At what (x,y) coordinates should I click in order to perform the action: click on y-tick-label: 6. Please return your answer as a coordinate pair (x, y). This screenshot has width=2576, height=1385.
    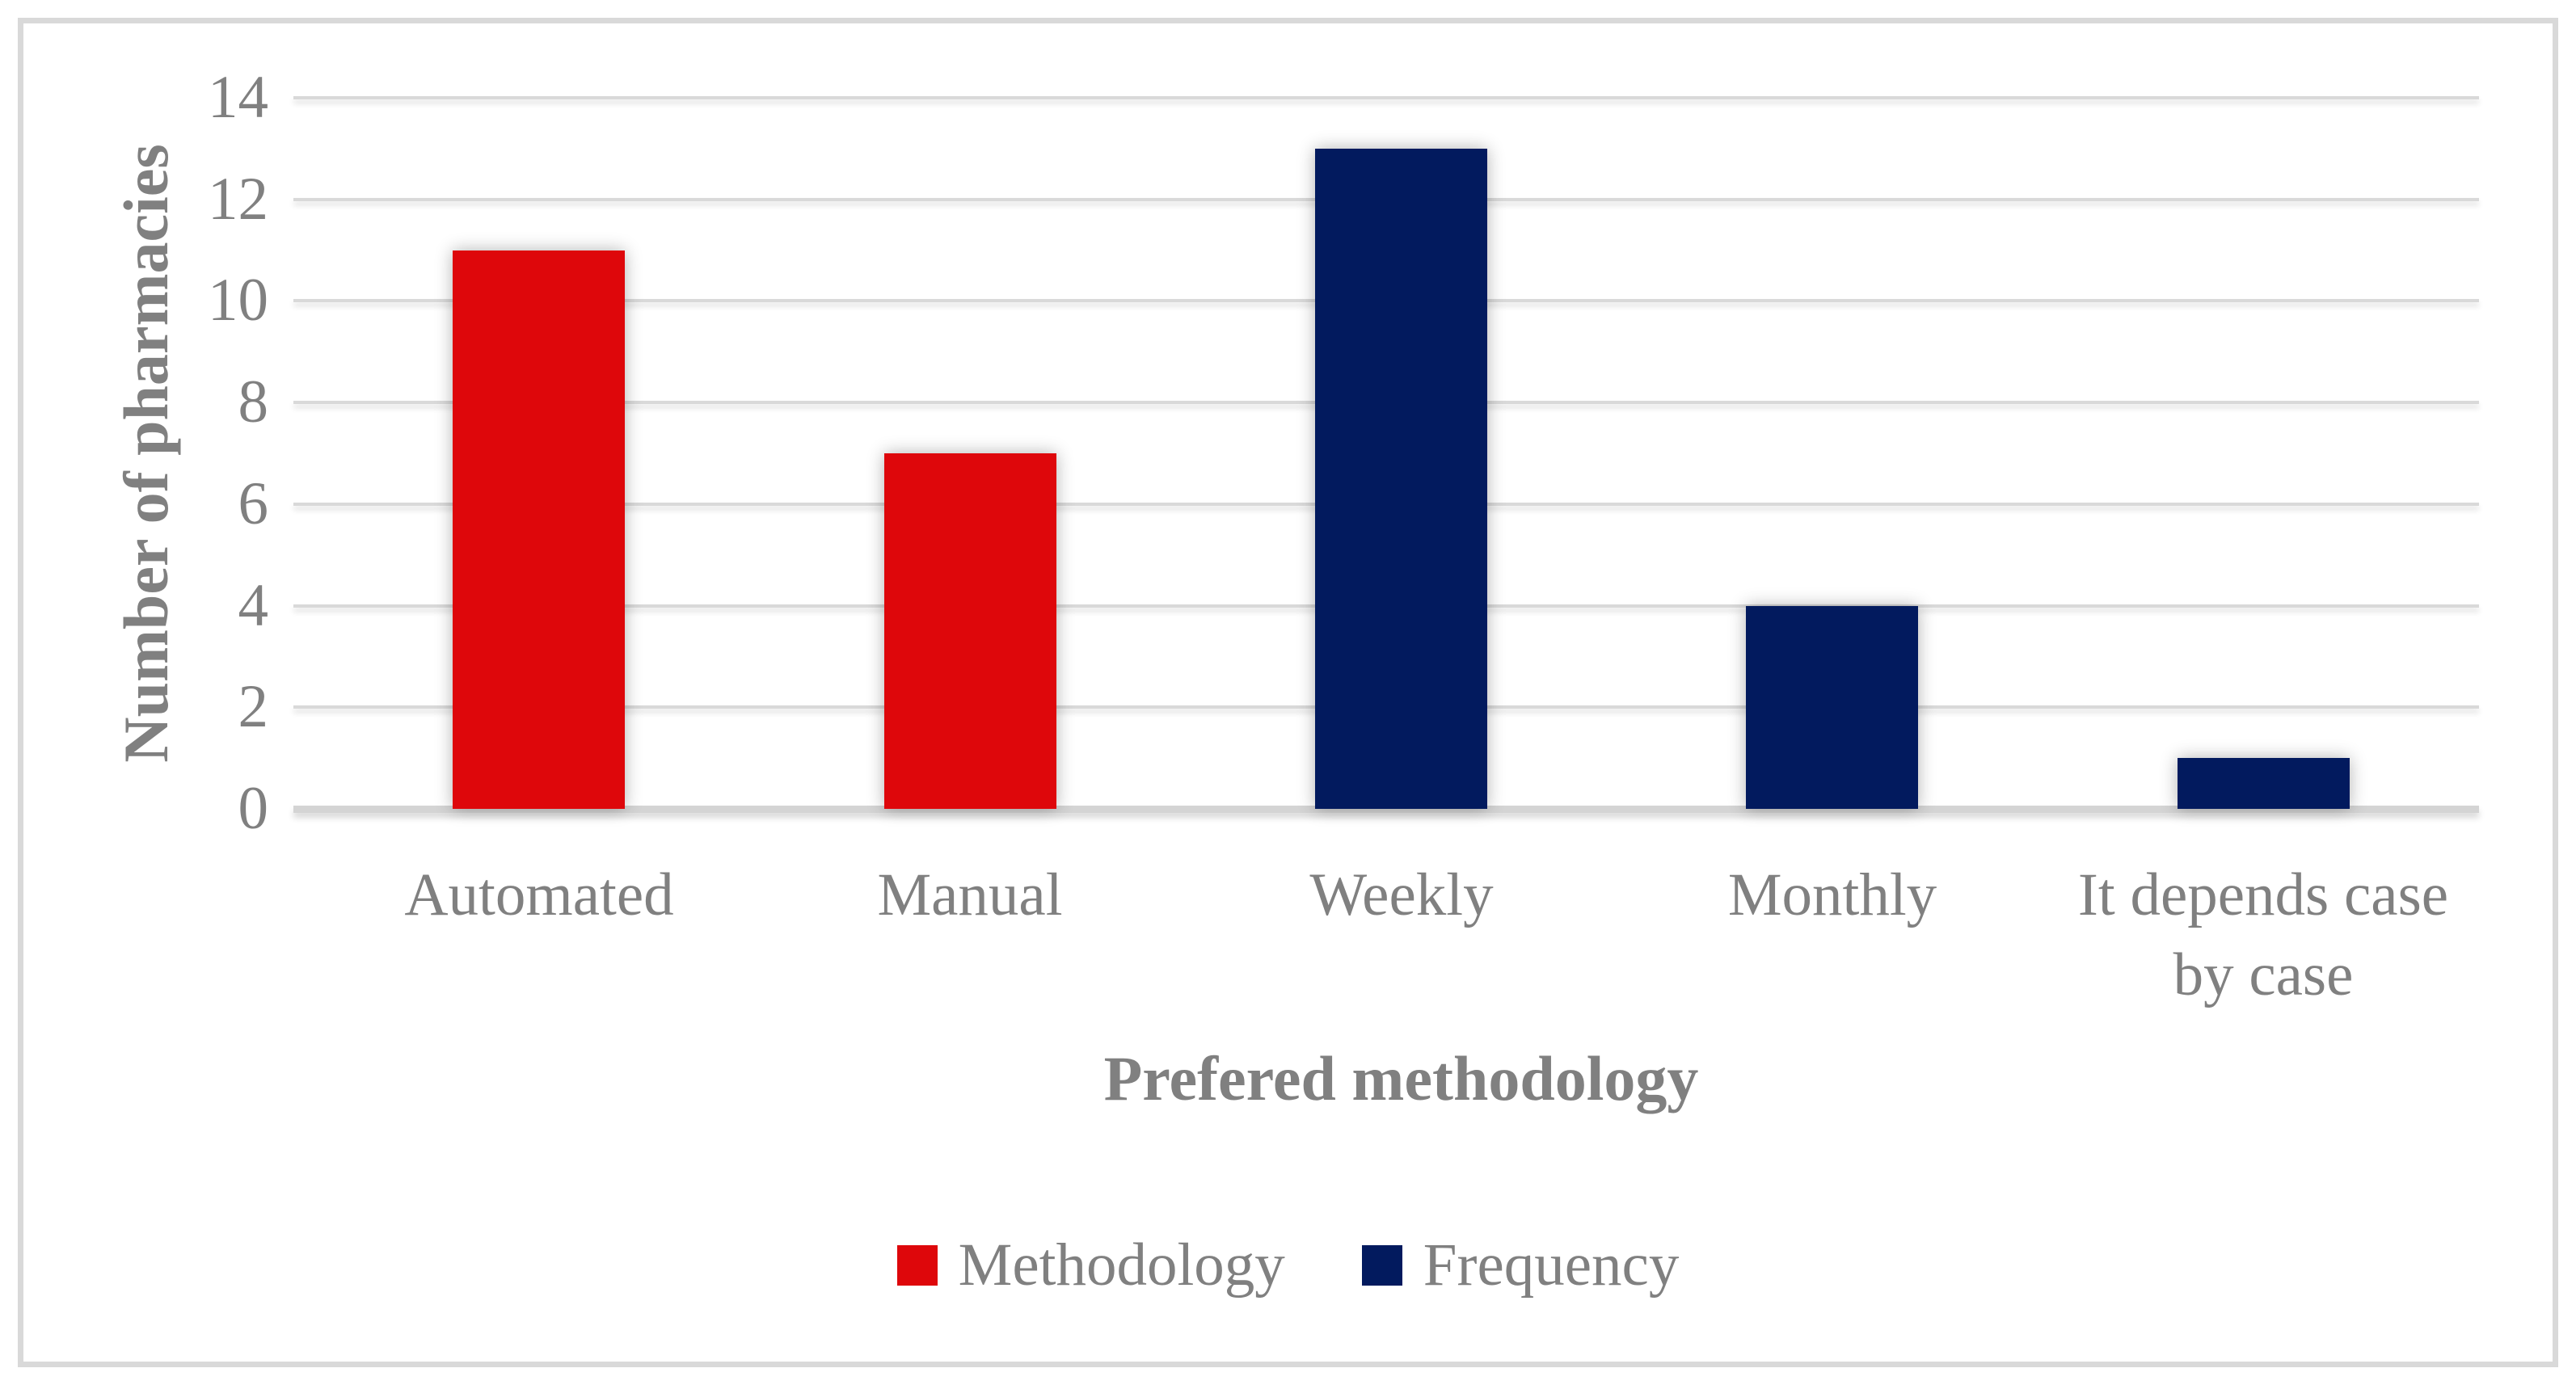
    Looking at the image, I should click on (254, 503).